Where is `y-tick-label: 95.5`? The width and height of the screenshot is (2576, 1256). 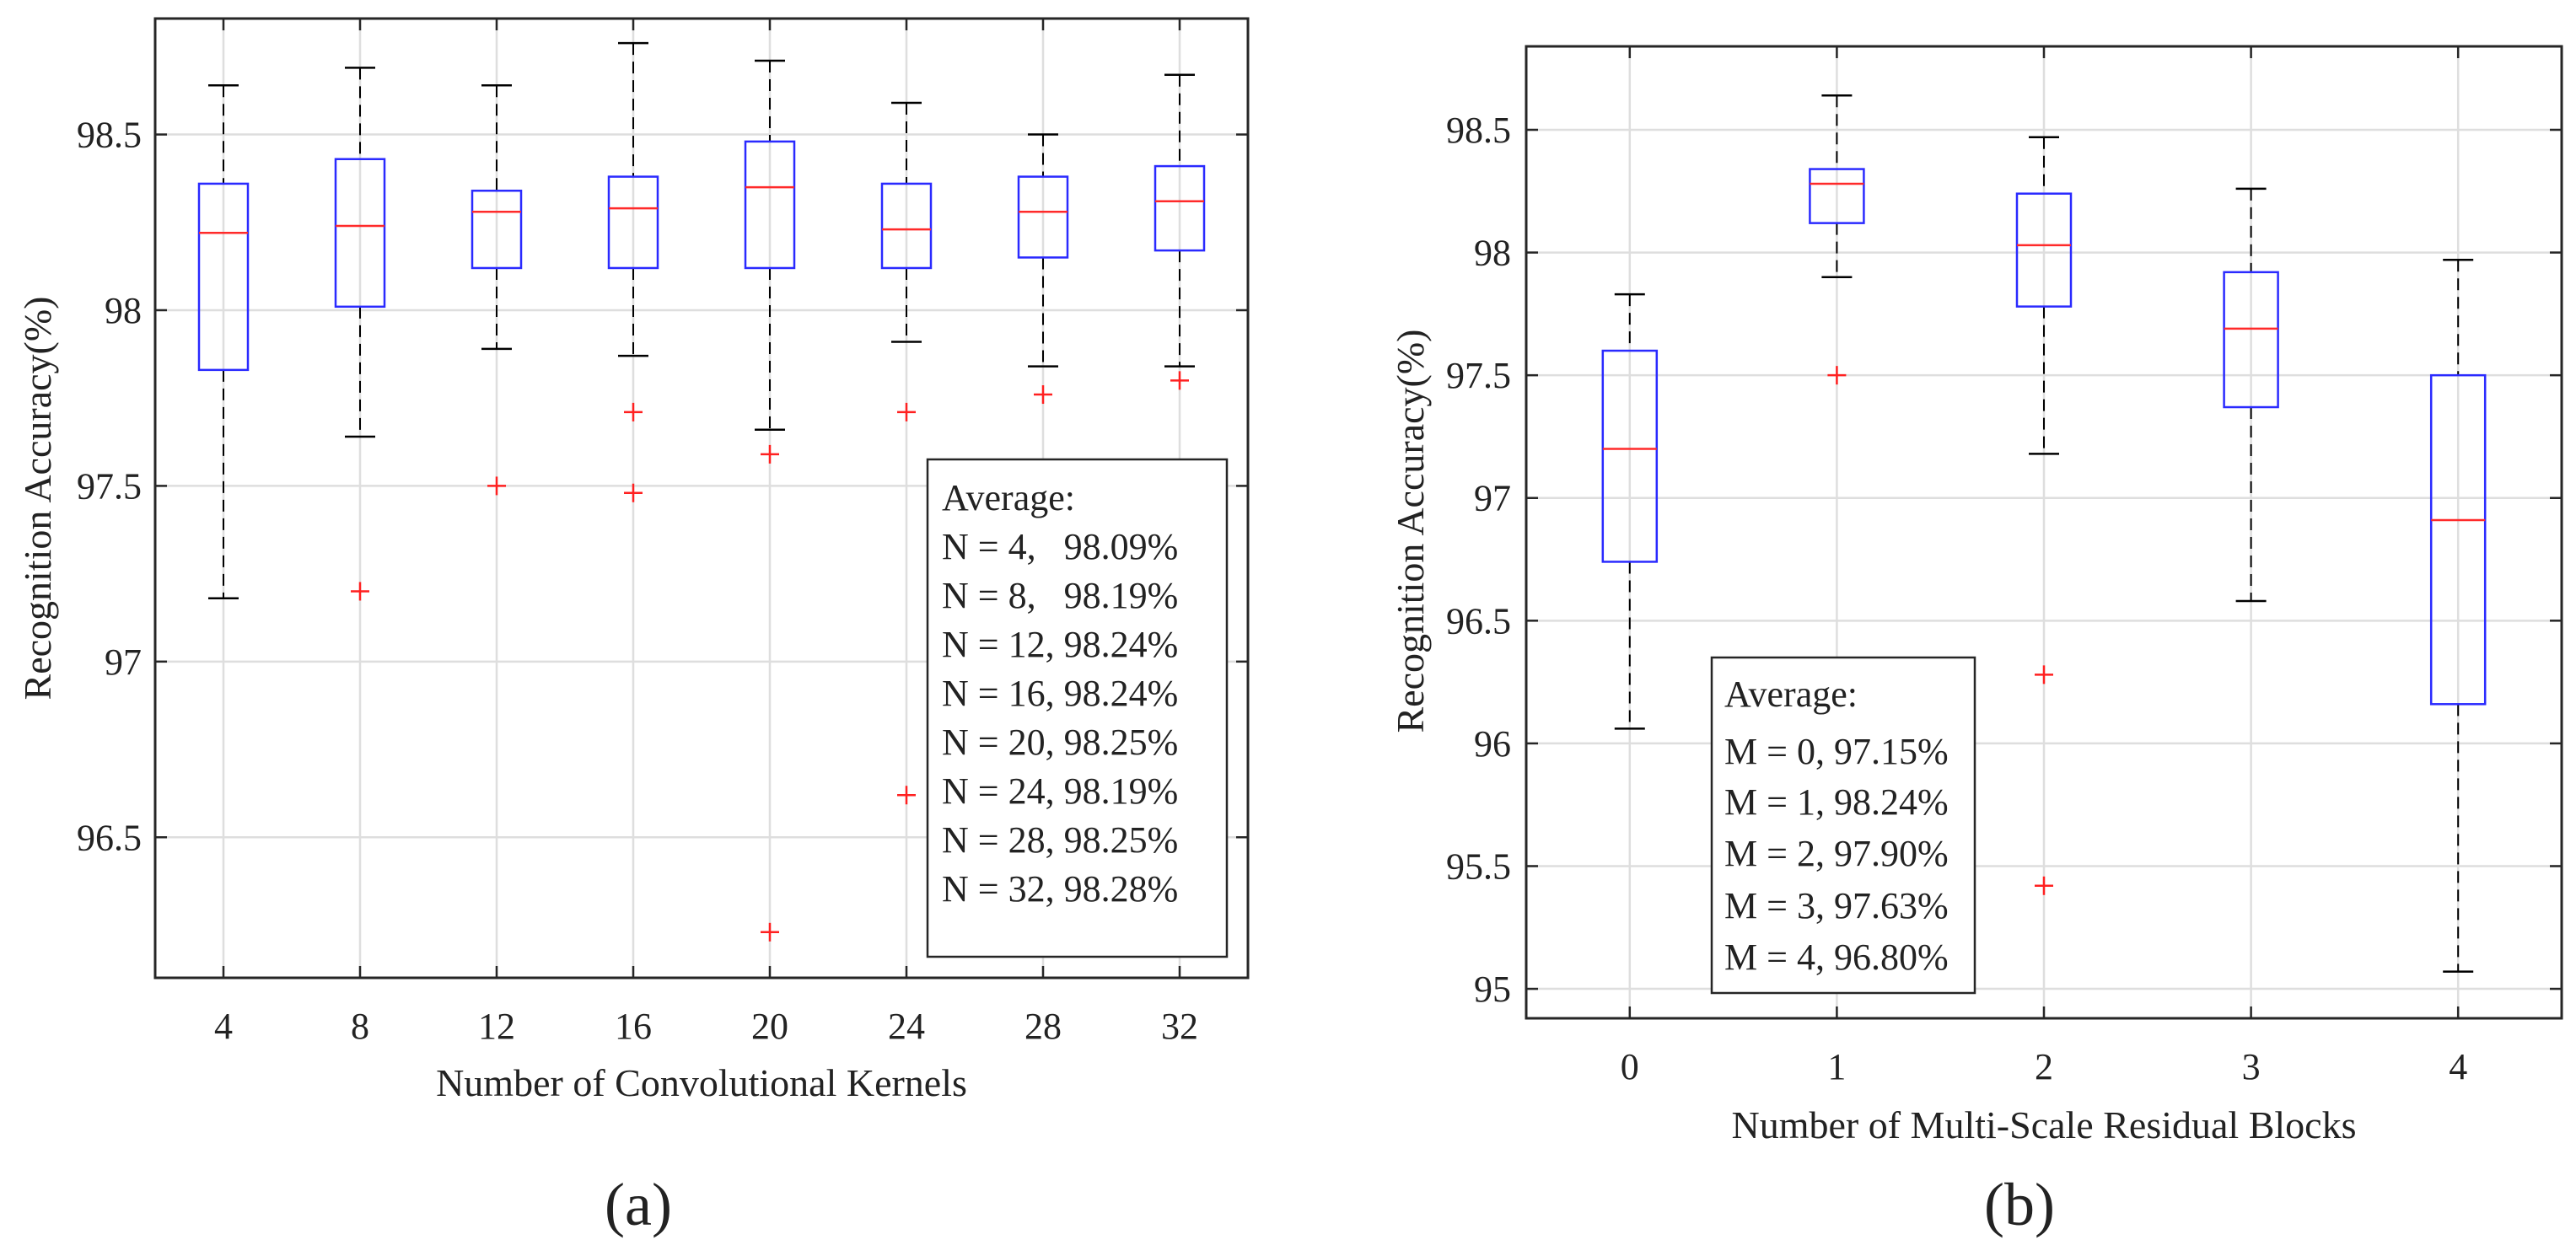
y-tick-label: 95.5 is located at coordinates (1478, 866).